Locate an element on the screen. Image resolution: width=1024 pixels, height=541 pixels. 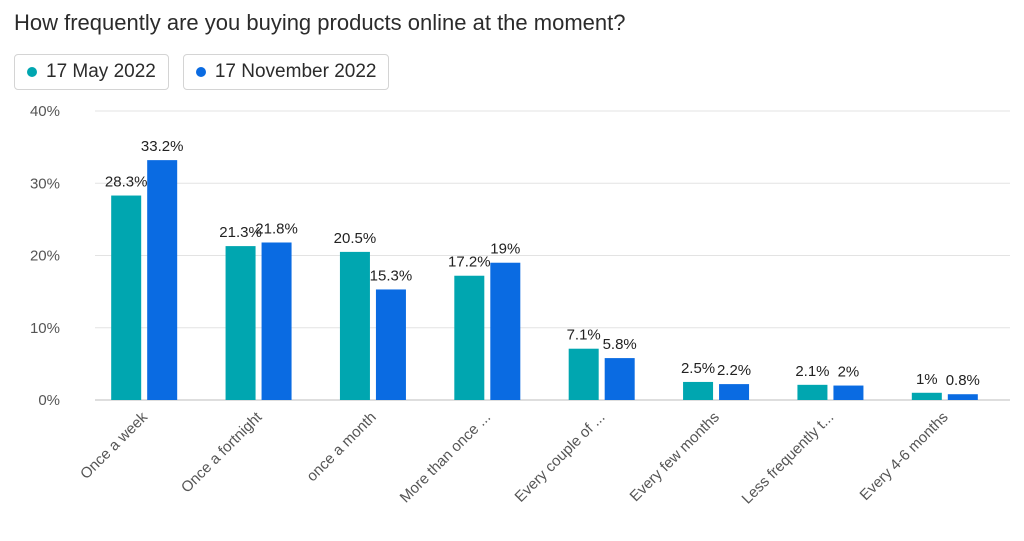
legend-item-november-2022: 17 November 2022 is located at coordinates (286, 72).